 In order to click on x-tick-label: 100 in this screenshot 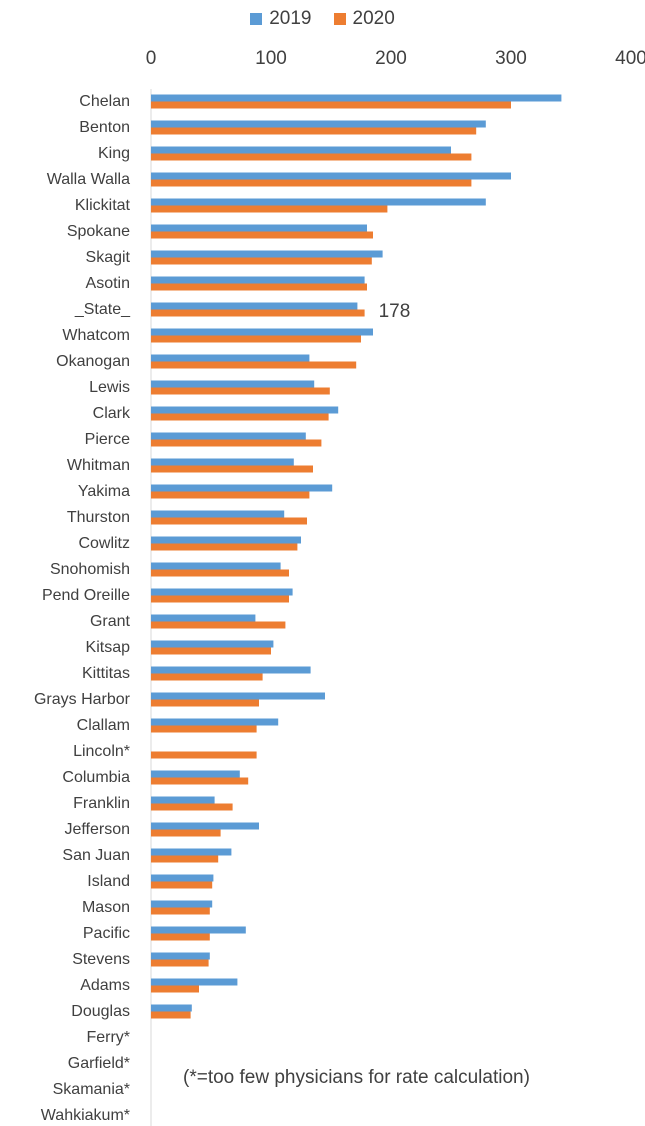, I will do `click(271, 58)`.